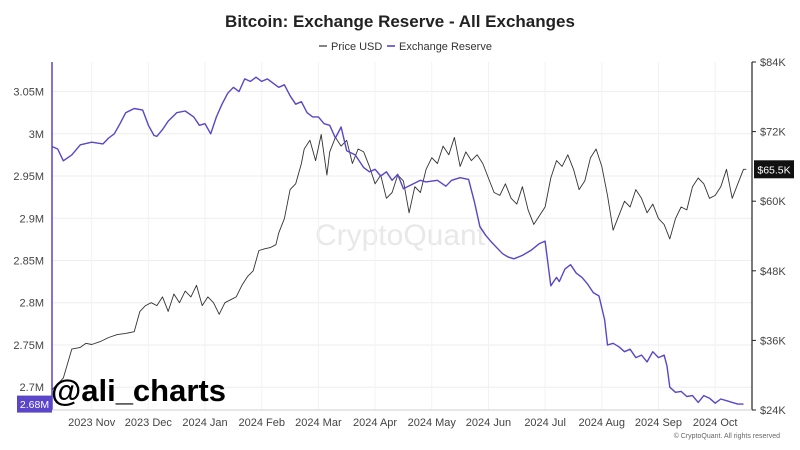 This screenshot has height=450, width=800. I want to click on right-tick-label: $24K, so click(773, 411).